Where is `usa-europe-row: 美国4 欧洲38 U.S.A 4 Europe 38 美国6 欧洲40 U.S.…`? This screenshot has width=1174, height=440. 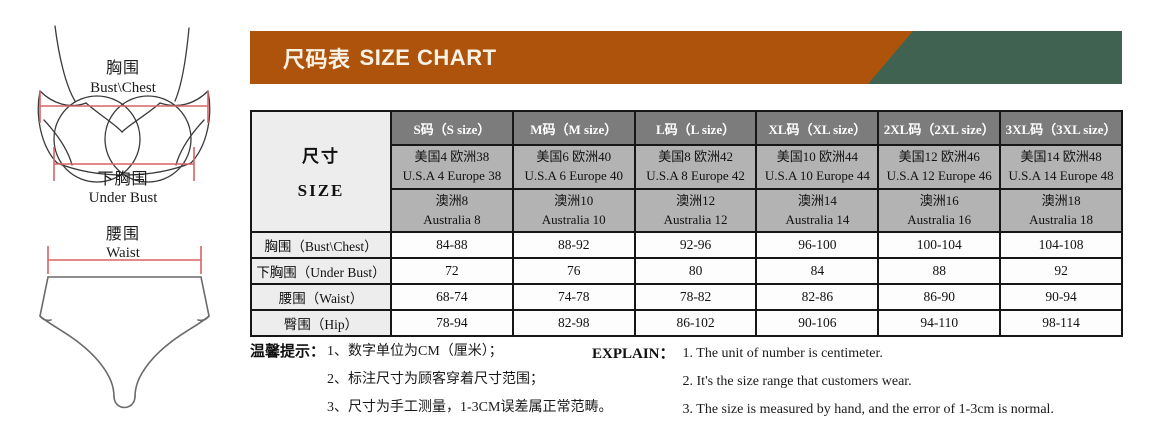
usa-europe-row: 美国4 欧洲38 U.S.A 4 Europe 38 美国6 欧洲40 U.S.… is located at coordinates (687, 167).